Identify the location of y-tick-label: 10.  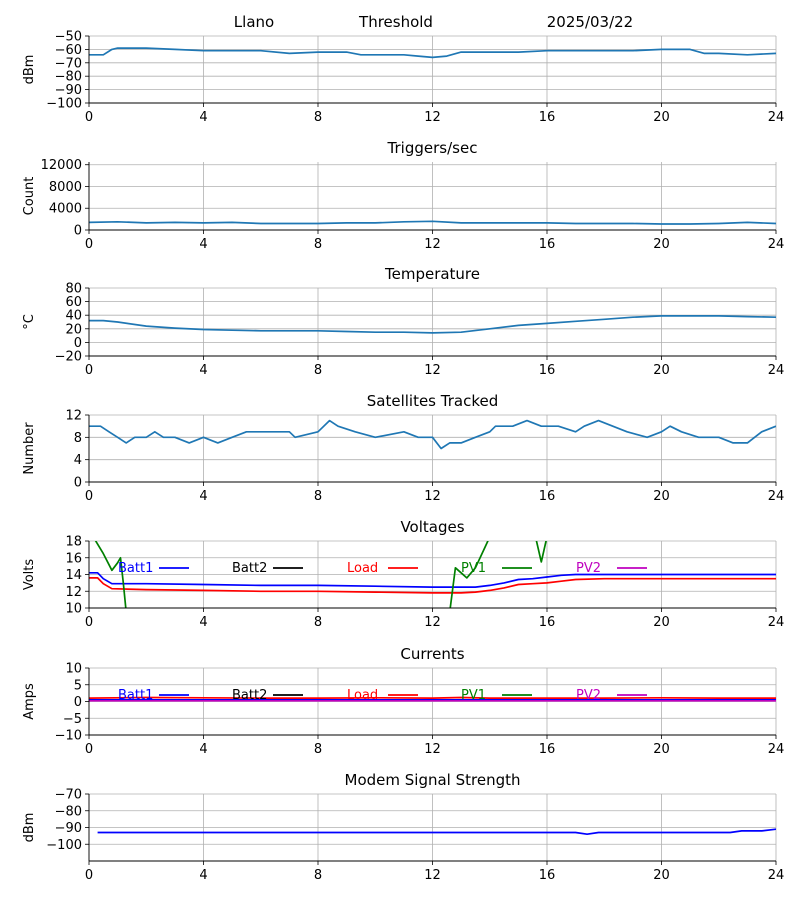
(73, 609).